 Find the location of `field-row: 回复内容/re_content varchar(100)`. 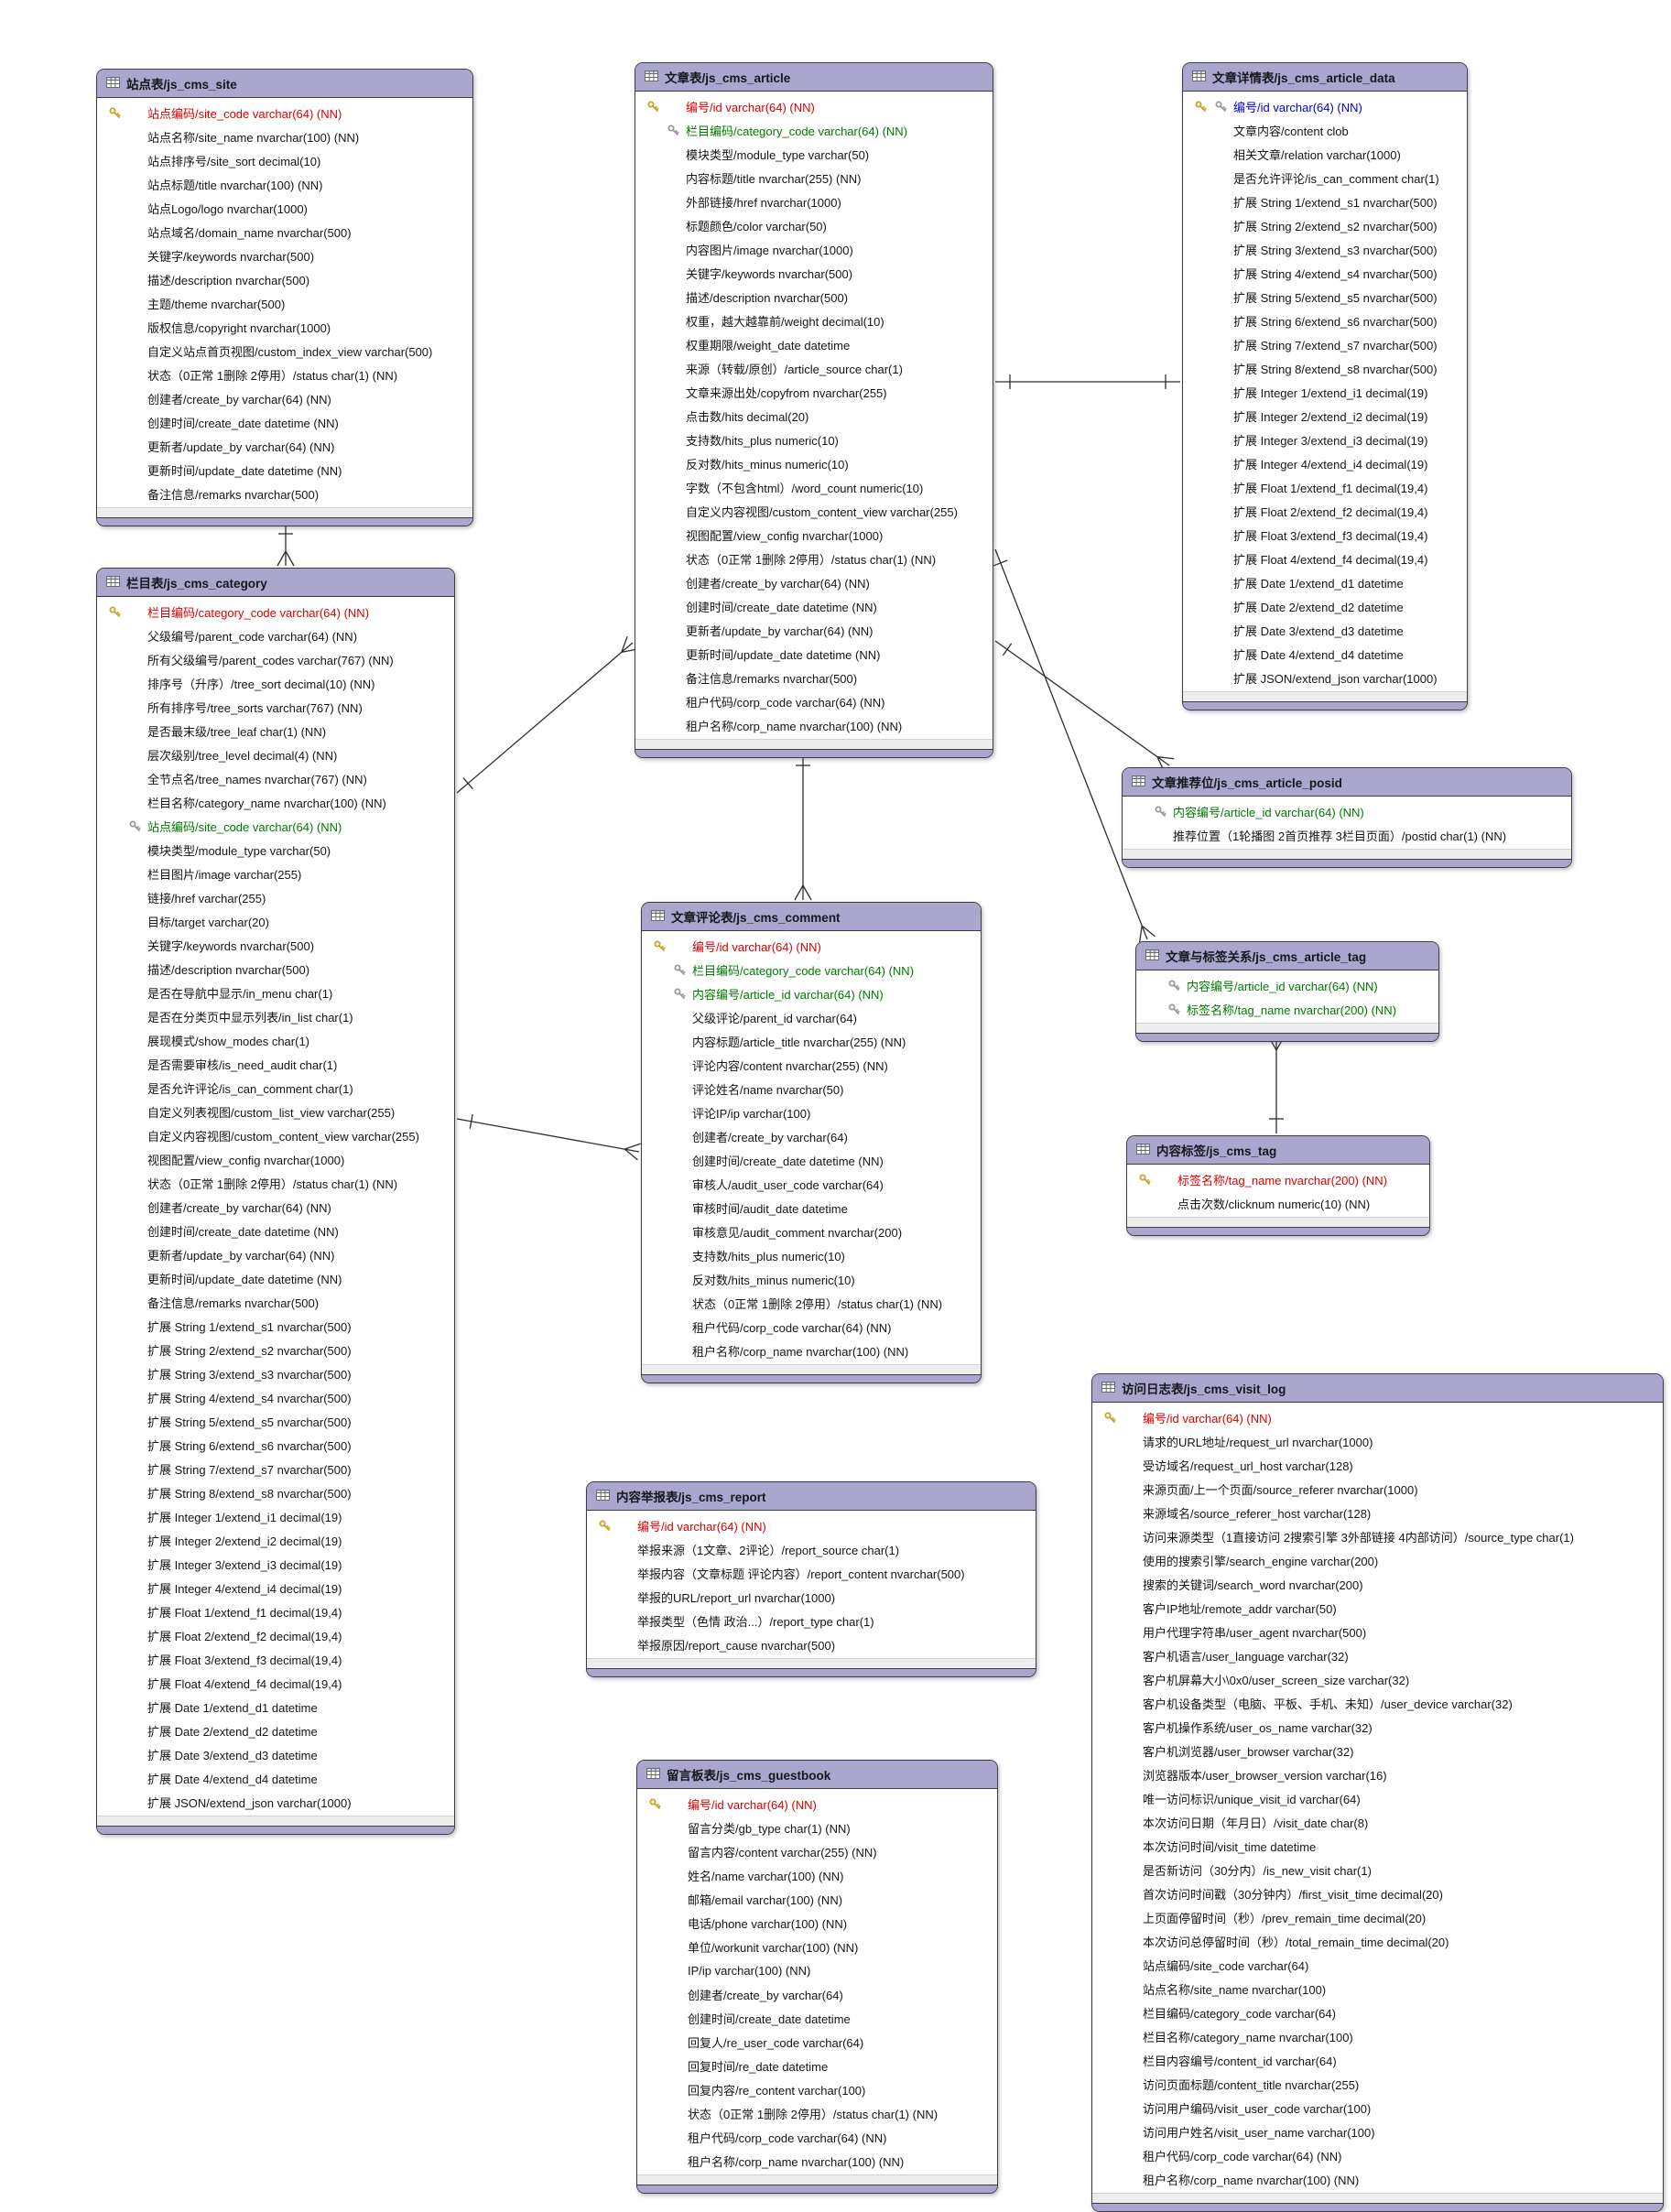

field-row: 回复内容/re_content varchar(100) is located at coordinates (817, 2089).